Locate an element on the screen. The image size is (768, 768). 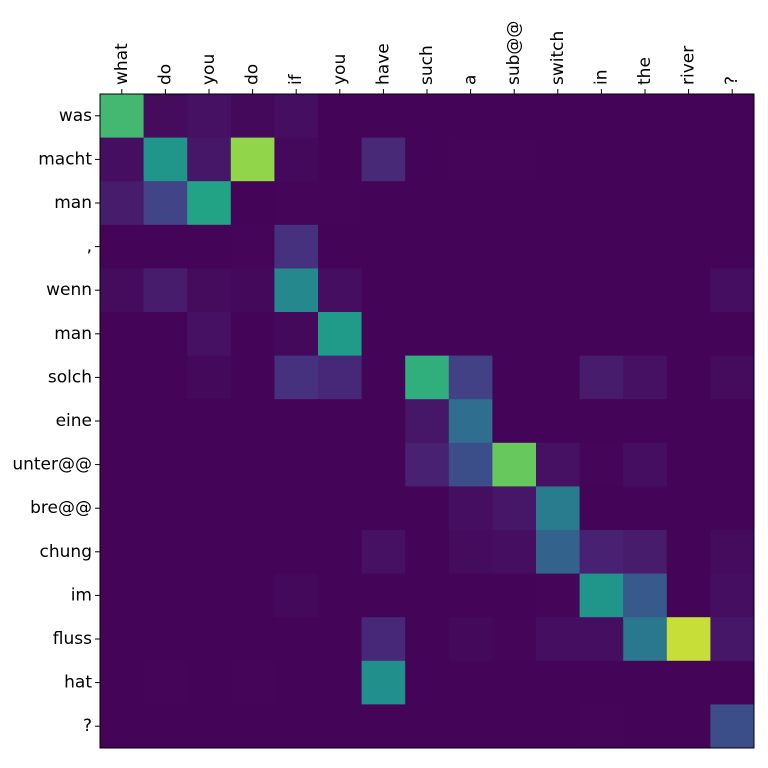
x-tick-label: switch is located at coordinates (558, 58).